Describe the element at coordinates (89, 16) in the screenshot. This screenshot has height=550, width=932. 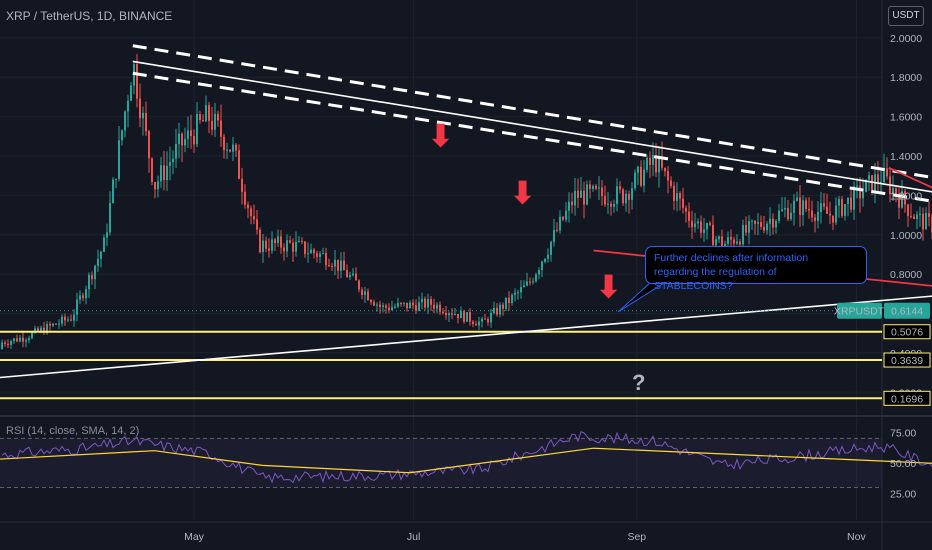
I see `chart-title: XRP / TetherUS, 1D, BINANCE` at that location.